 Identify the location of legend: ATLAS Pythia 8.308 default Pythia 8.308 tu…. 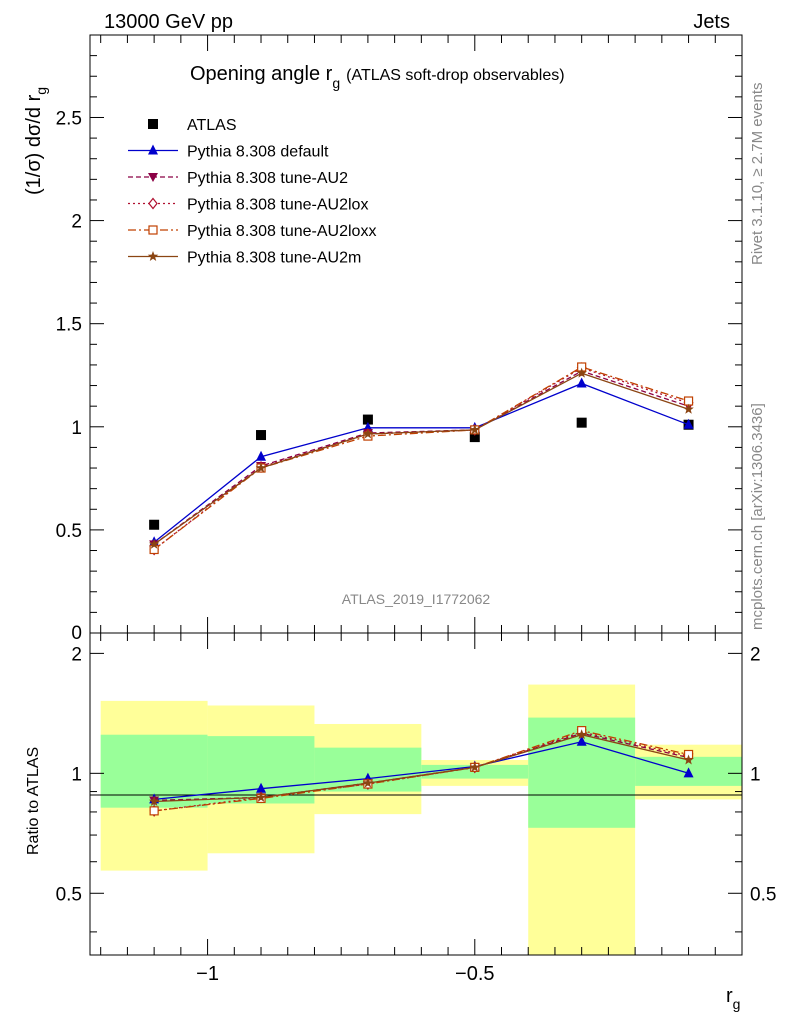
(252, 192).